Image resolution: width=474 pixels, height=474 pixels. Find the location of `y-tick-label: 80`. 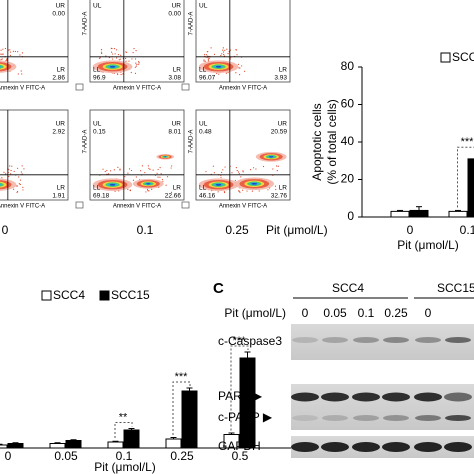

y-tick-label: 80 is located at coordinates (348, 66).